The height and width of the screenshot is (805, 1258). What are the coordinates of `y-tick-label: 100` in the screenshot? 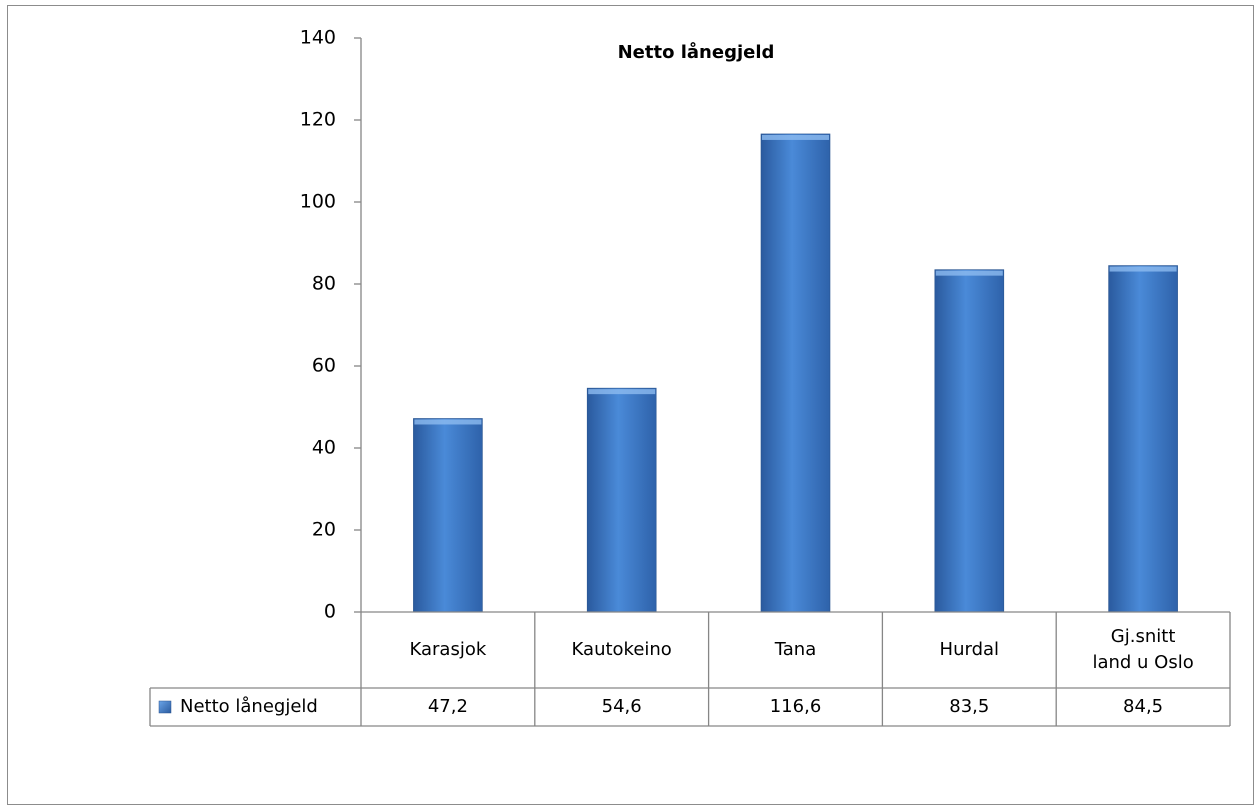 It's located at (318, 202).